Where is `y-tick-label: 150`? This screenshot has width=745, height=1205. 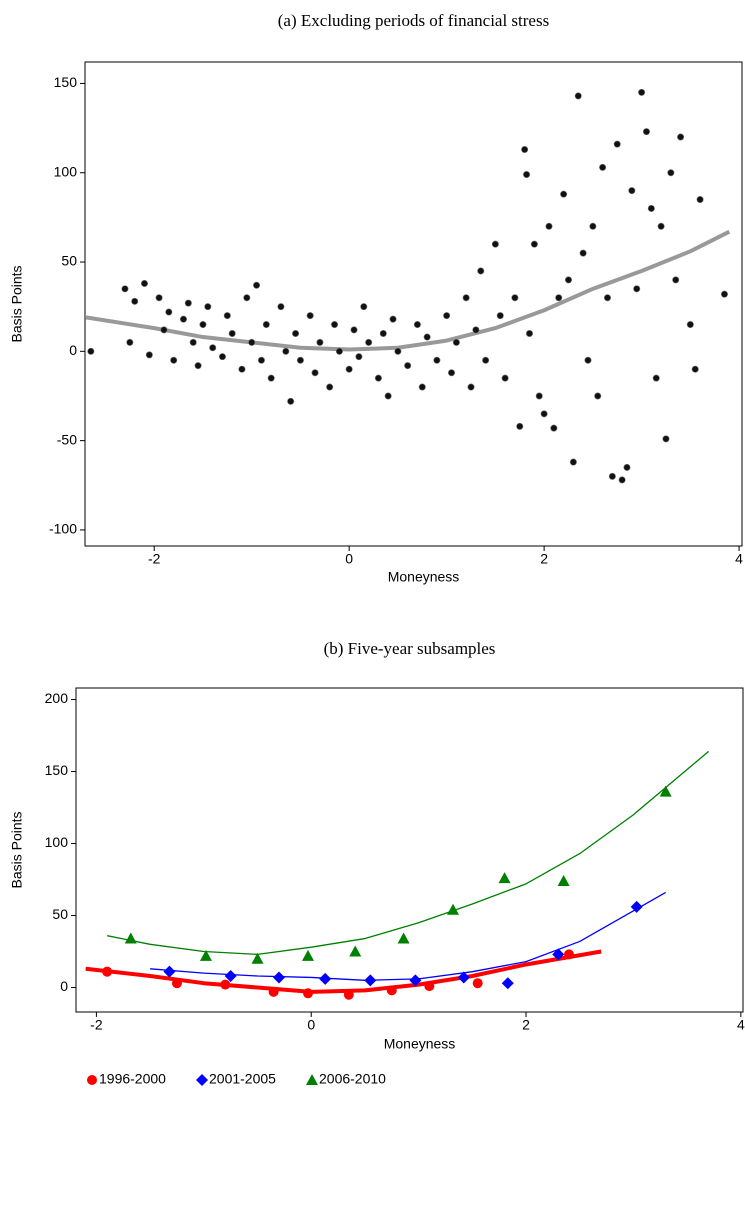
y-tick-label: 150 is located at coordinates (57, 770).